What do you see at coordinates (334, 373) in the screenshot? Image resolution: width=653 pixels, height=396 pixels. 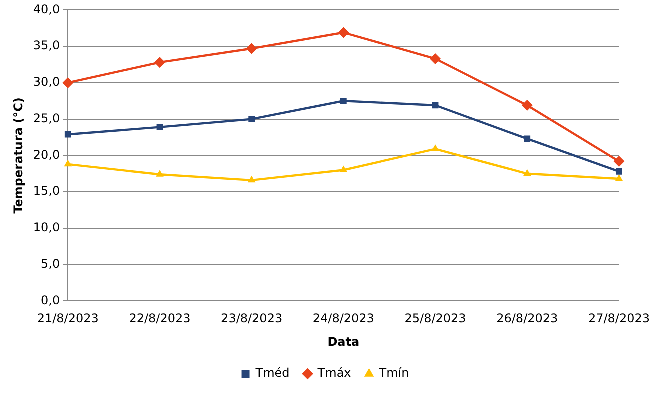 I see `legend-label: Tmáx` at bounding box center [334, 373].